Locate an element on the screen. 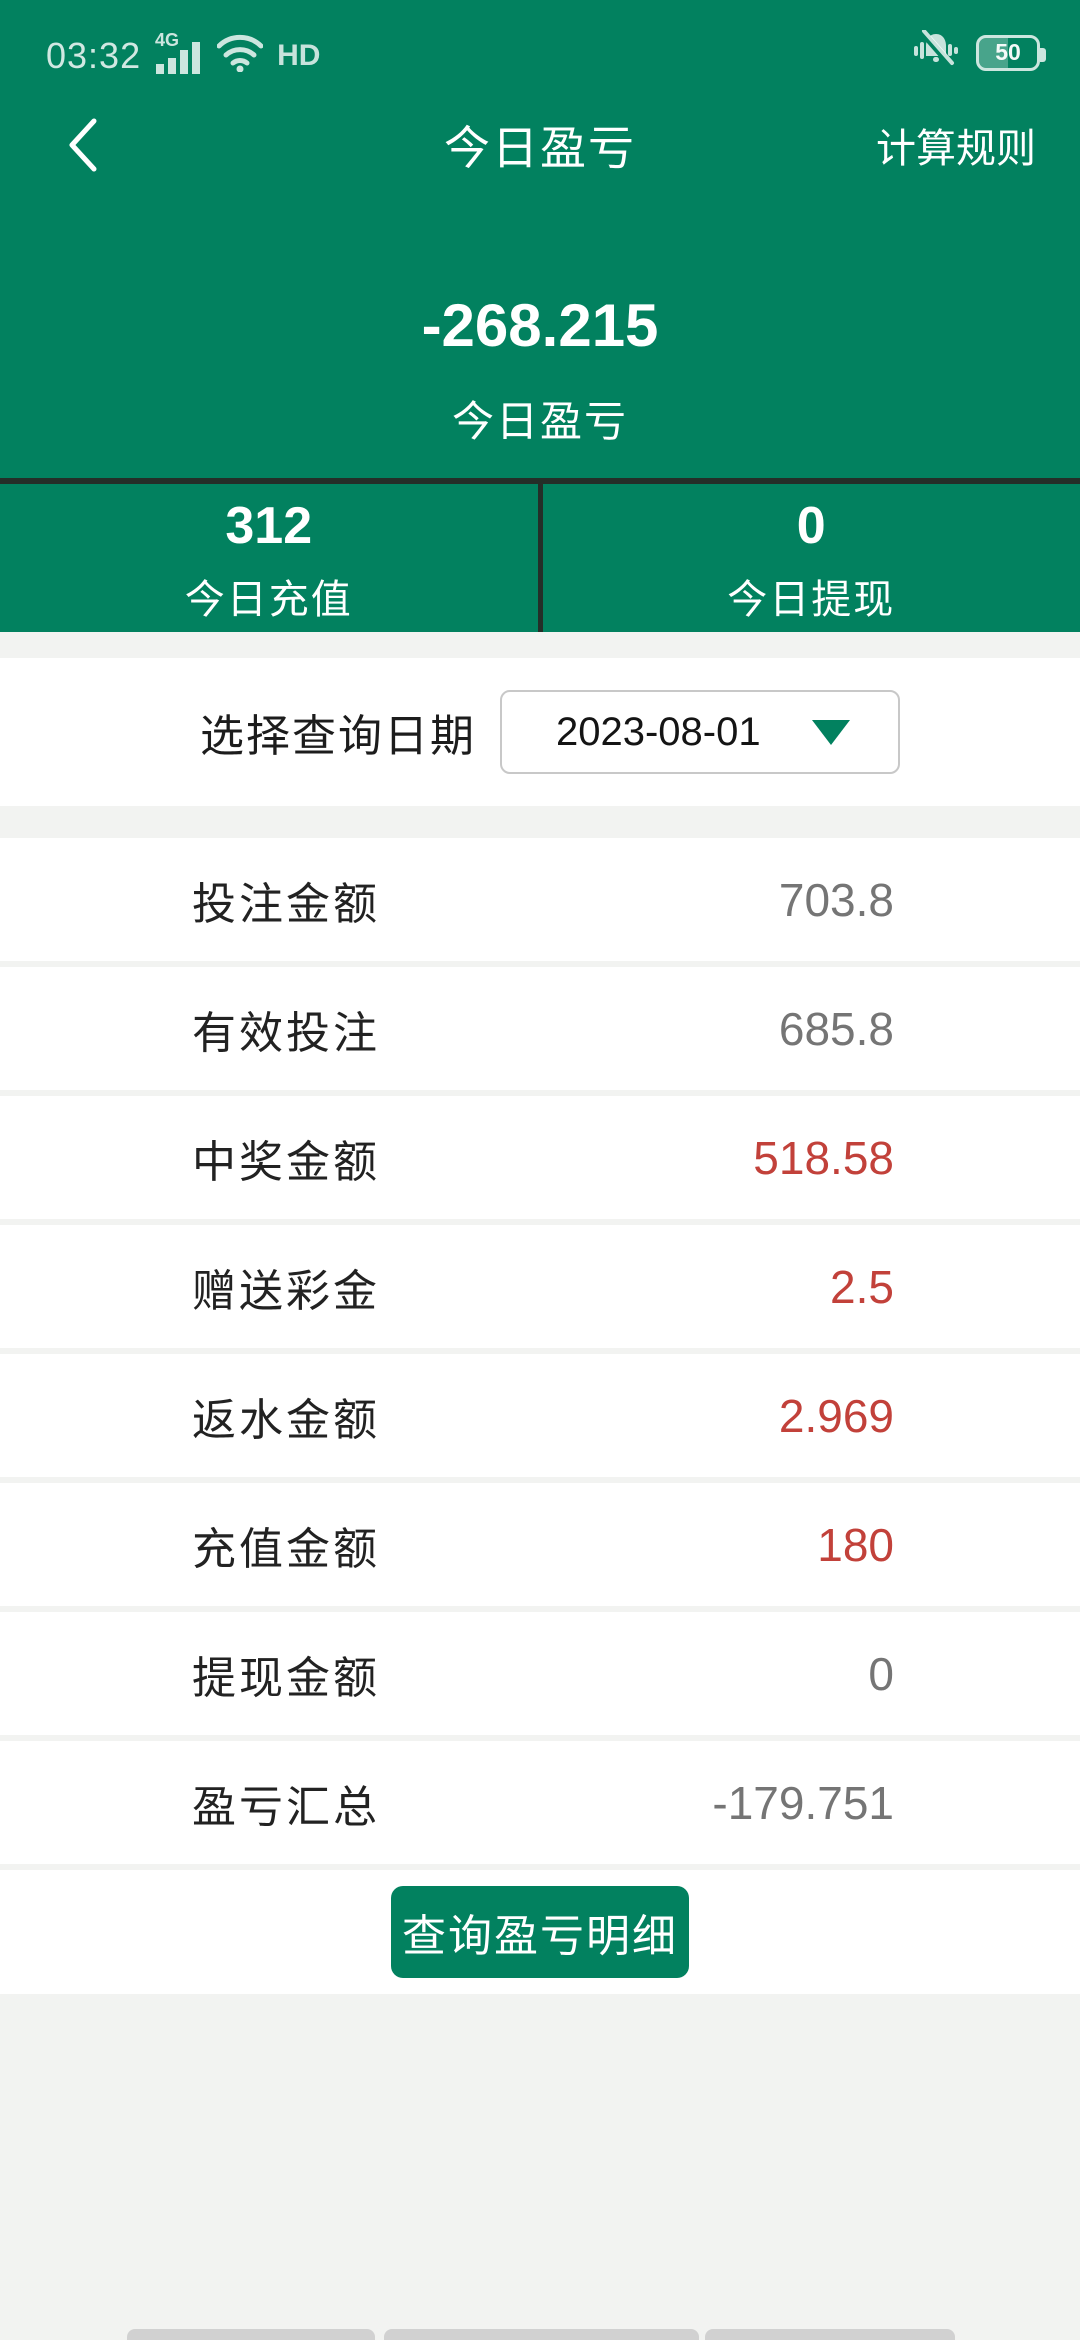 The image size is (1080, 2340). query-profit-details-button: 查询盈亏明细 is located at coordinates (540, 1932).